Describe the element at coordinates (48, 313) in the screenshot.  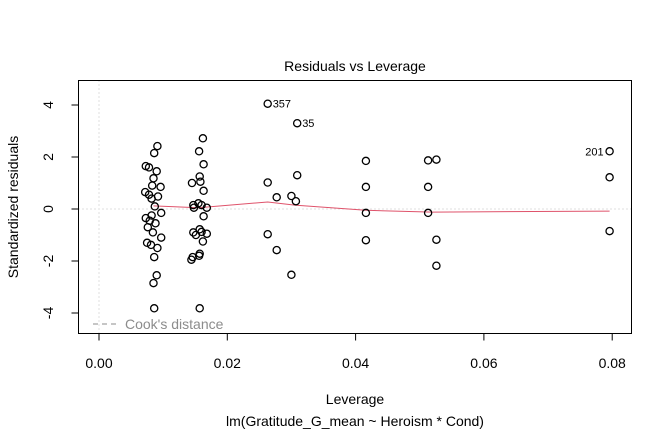
I see `y-tick-label: -4` at that location.